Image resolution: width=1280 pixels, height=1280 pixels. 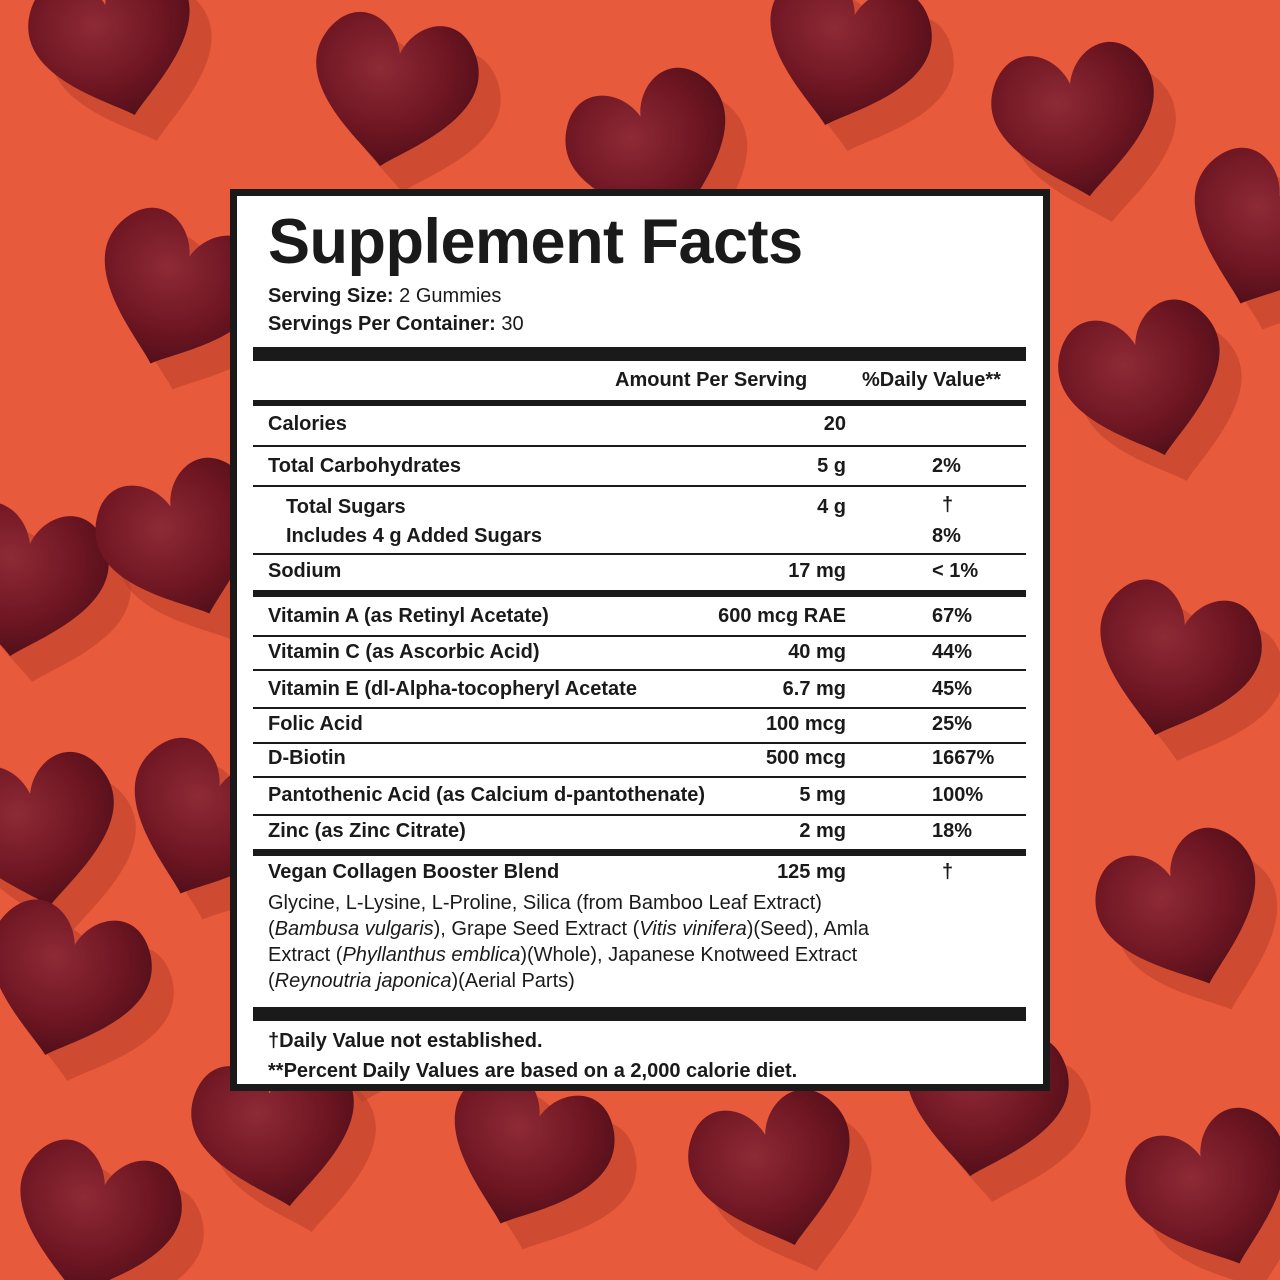 What do you see at coordinates (331, 296) in the screenshot?
I see `serving-size-label: Serving Size:` at bounding box center [331, 296].